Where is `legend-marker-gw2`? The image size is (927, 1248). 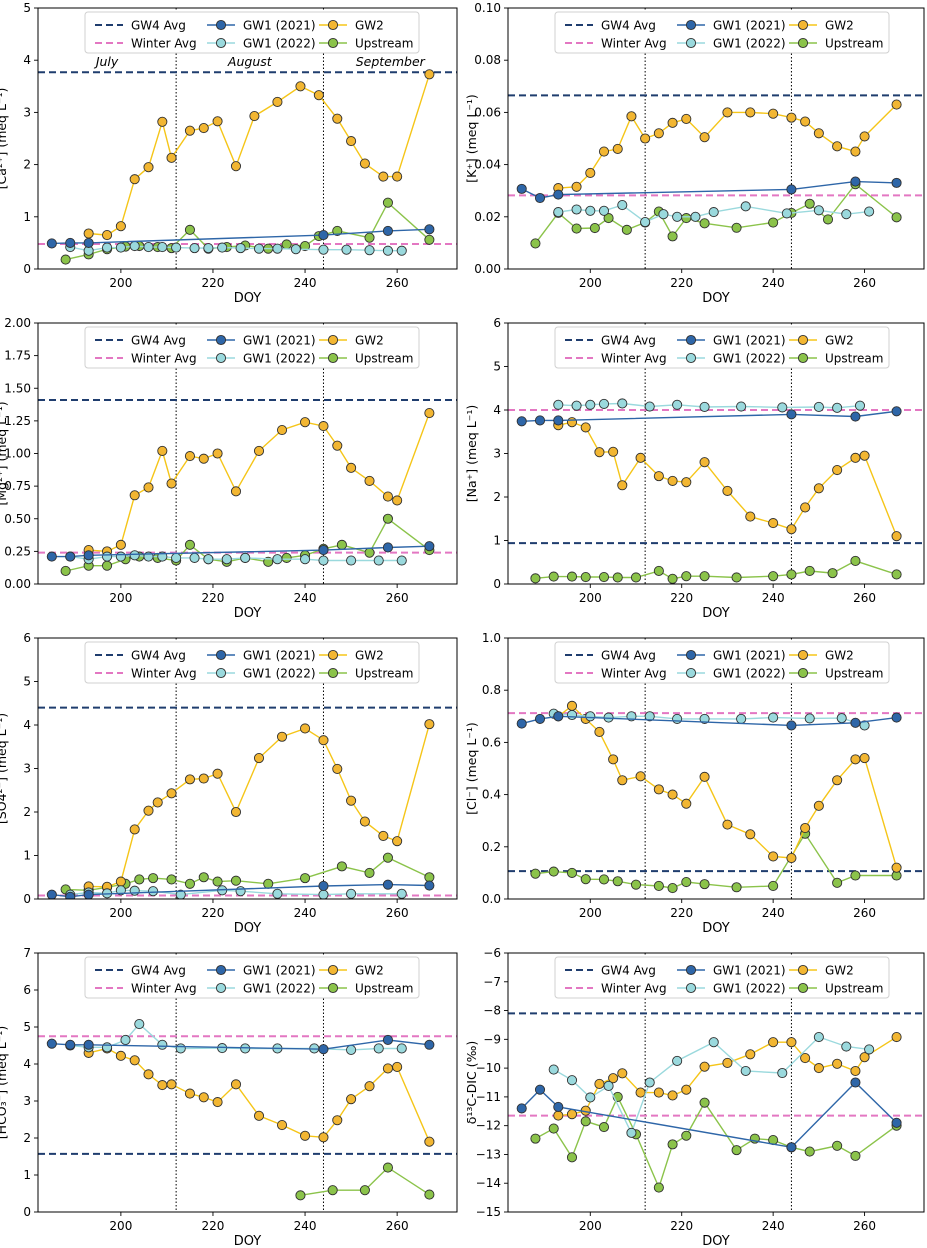 legend-marker-gw2 is located at coordinates (803, 970).